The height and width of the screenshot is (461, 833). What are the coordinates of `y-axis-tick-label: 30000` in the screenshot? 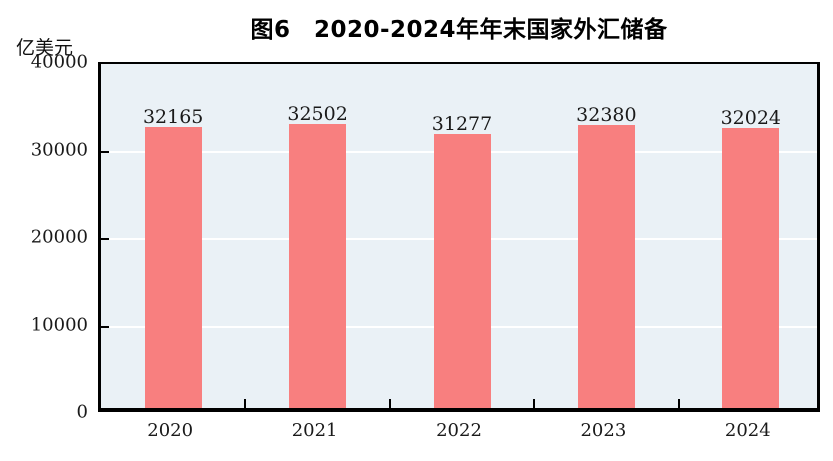 It's located at (59, 149).